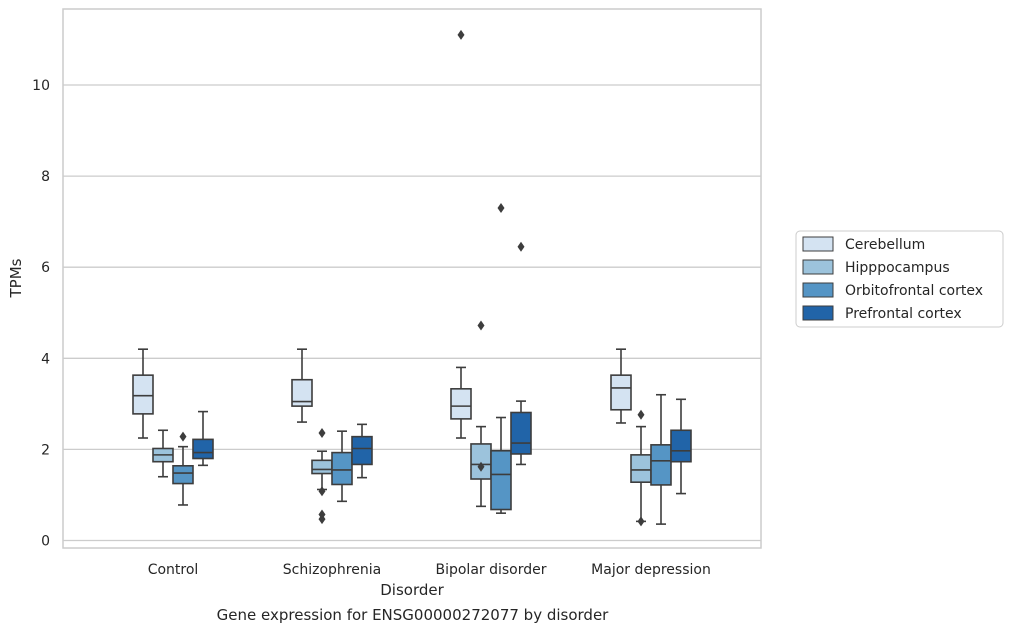 The image size is (1013, 634). What do you see at coordinates (173, 570) in the screenshot?
I see `x-tick-label: Control` at bounding box center [173, 570].